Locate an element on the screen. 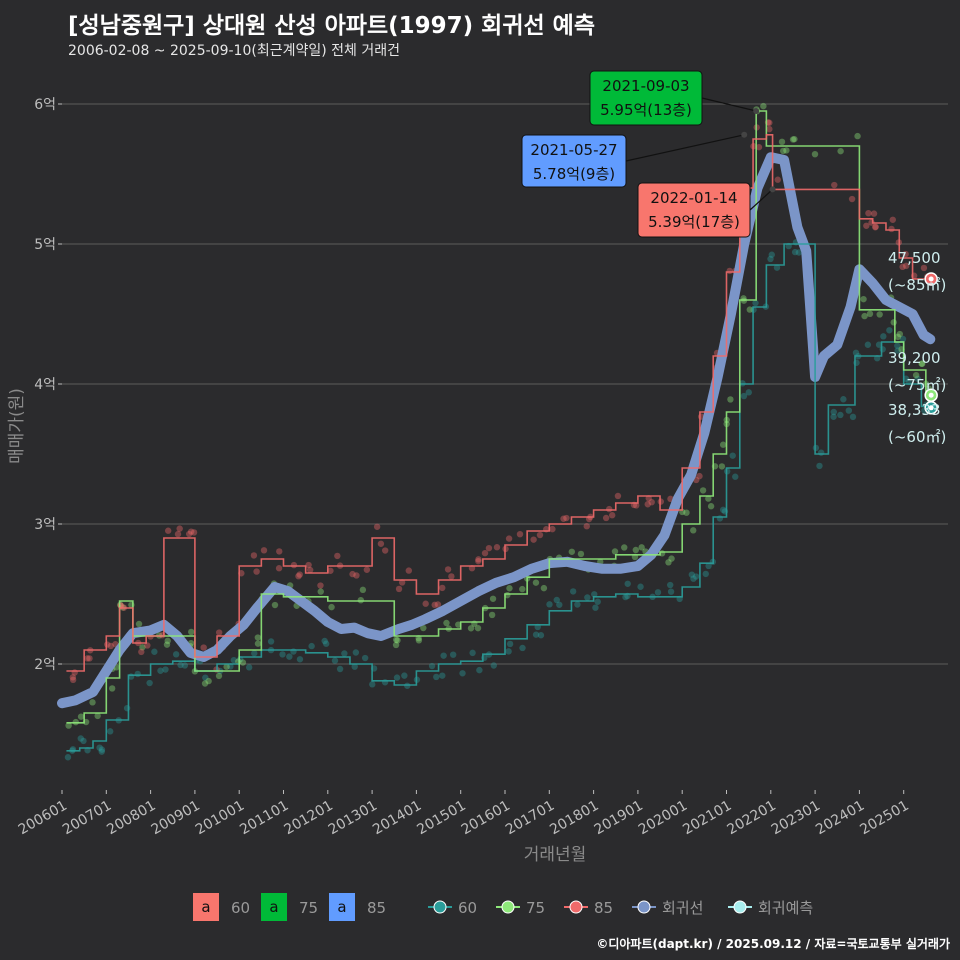  y-tick-label: 6억 is located at coordinates (45, 105).